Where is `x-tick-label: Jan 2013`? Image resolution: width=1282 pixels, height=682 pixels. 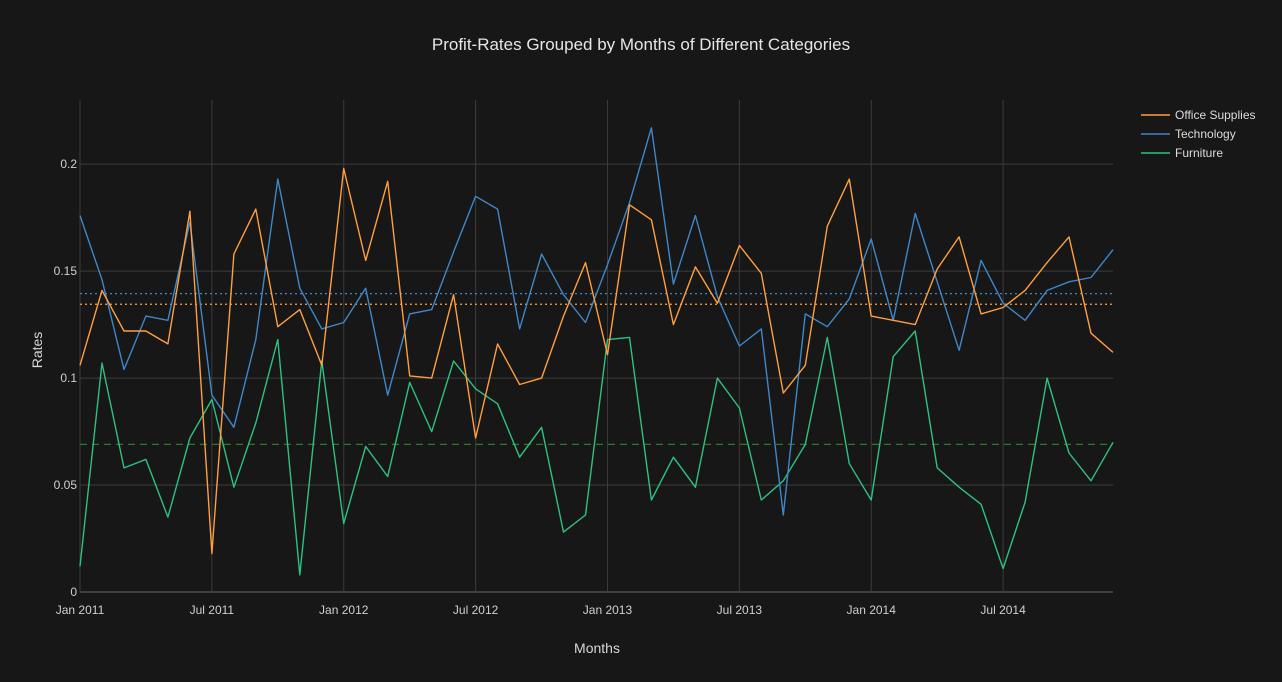 x-tick-label: Jan 2013 is located at coordinates (608, 610).